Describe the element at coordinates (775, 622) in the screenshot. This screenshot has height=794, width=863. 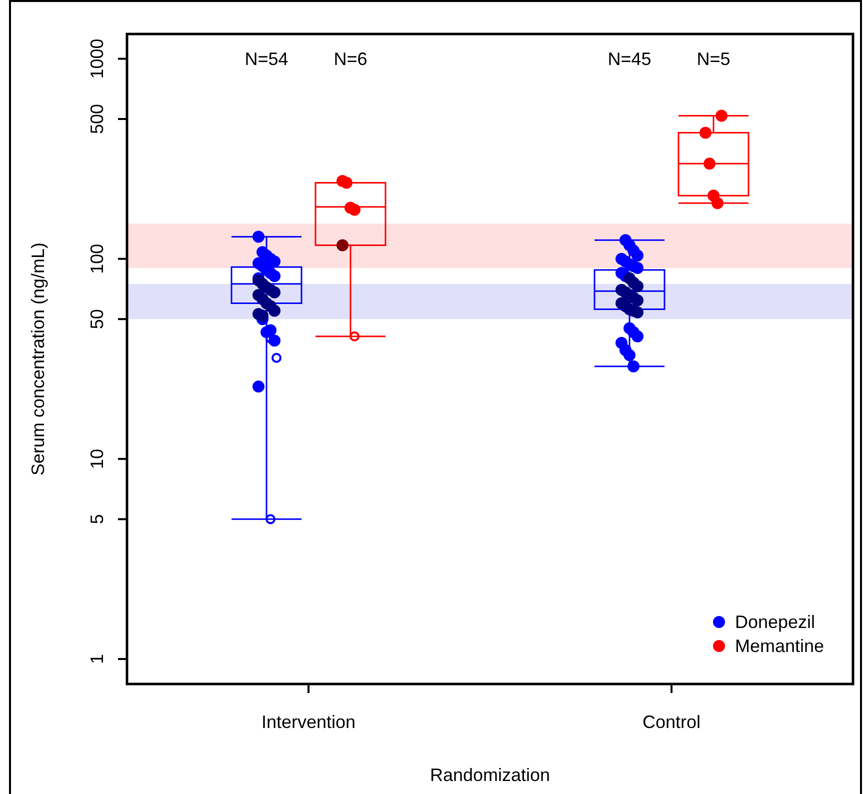
I see `legend-label: Donepezil` at that location.